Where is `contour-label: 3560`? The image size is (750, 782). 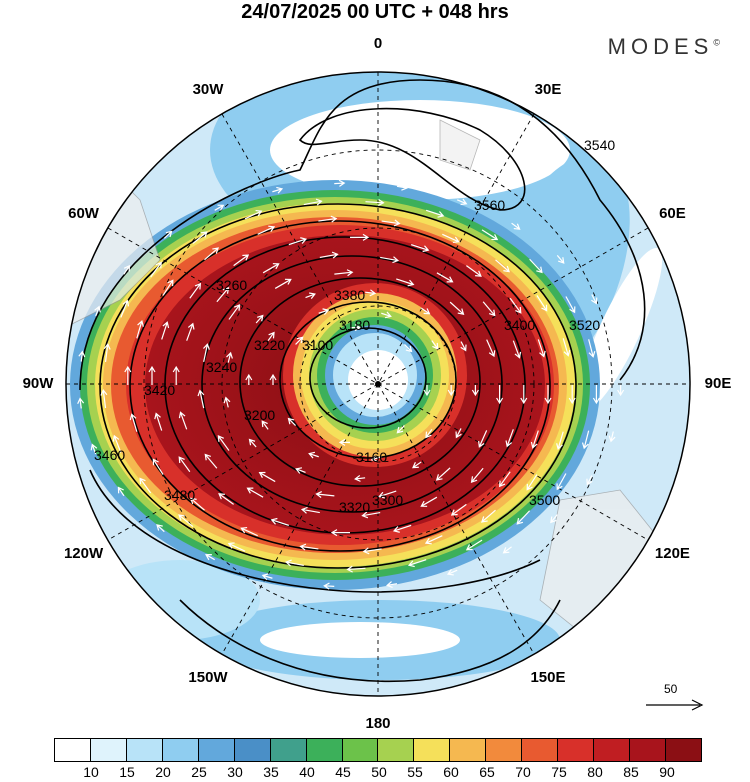
contour-label: 3560 is located at coordinates (489, 205).